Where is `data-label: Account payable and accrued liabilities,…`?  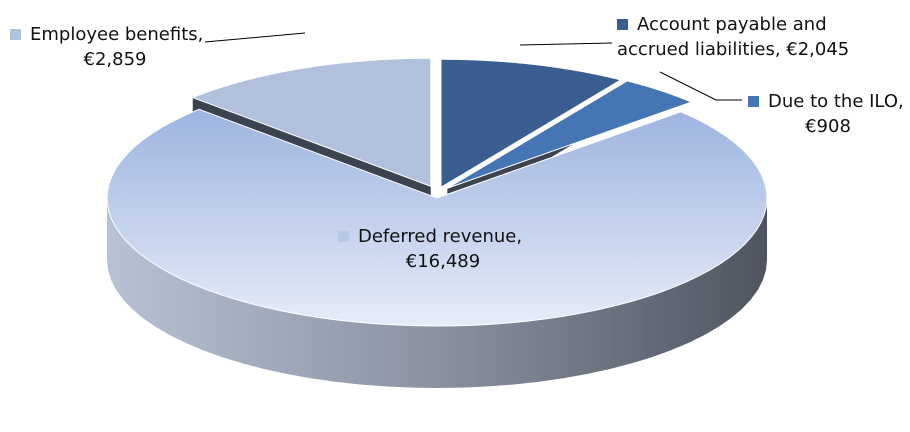 data-label: Account payable and accrued liabilities,… is located at coordinates (759, 37).